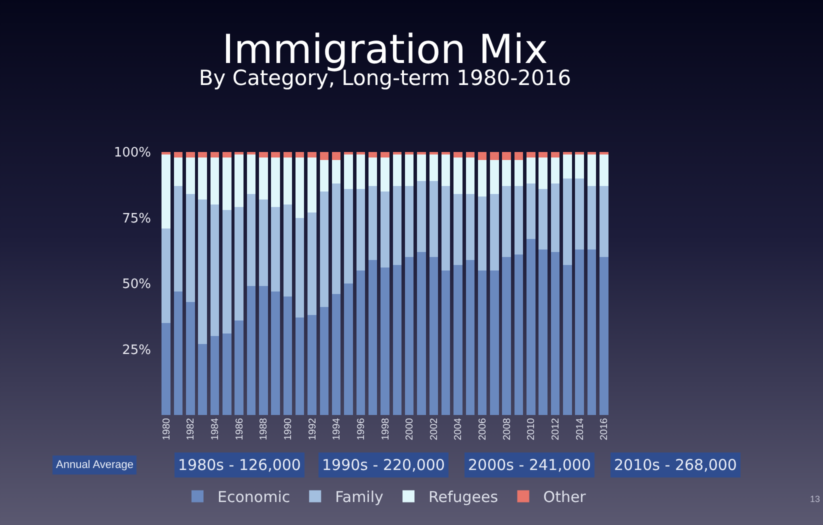  Describe the element at coordinates (361, 429) in the screenshot. I see `x-tick-label: 1996` at that location.